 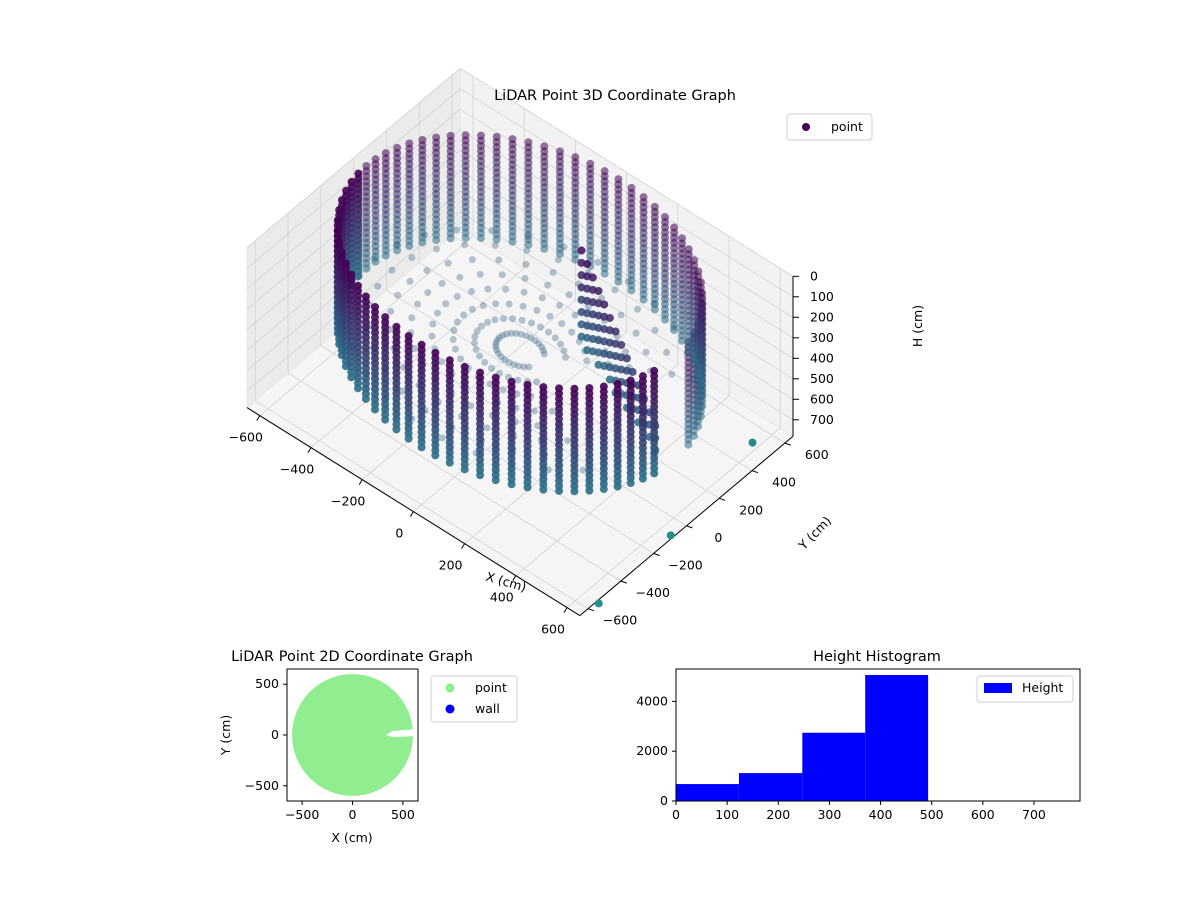 What do you see at coordinates (822, 316) in the screenshot?
I see `z-tick-label: 200` at bounding box center [822, 316].